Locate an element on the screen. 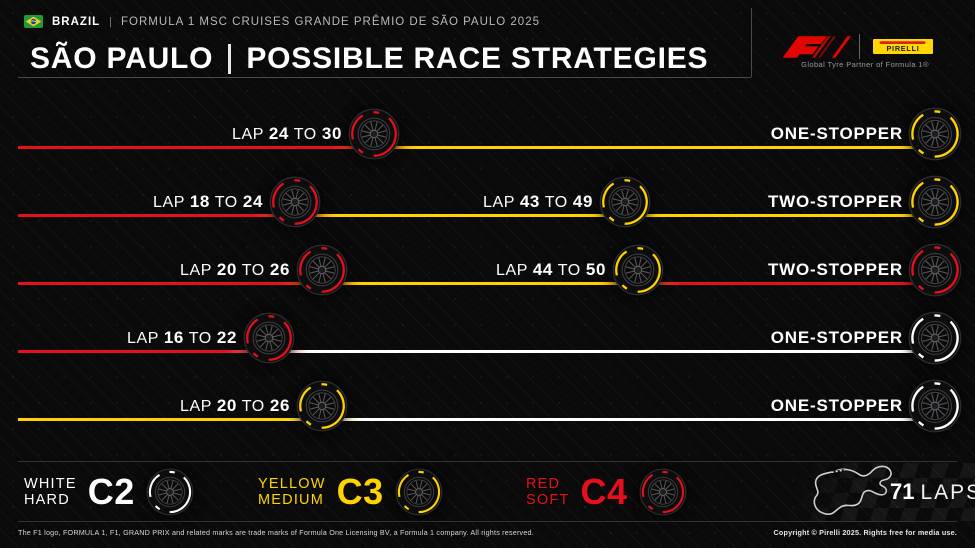 The width and height of the screenshot is (975, 548). legend-rule-bottom is located at coordinates (487, 521).